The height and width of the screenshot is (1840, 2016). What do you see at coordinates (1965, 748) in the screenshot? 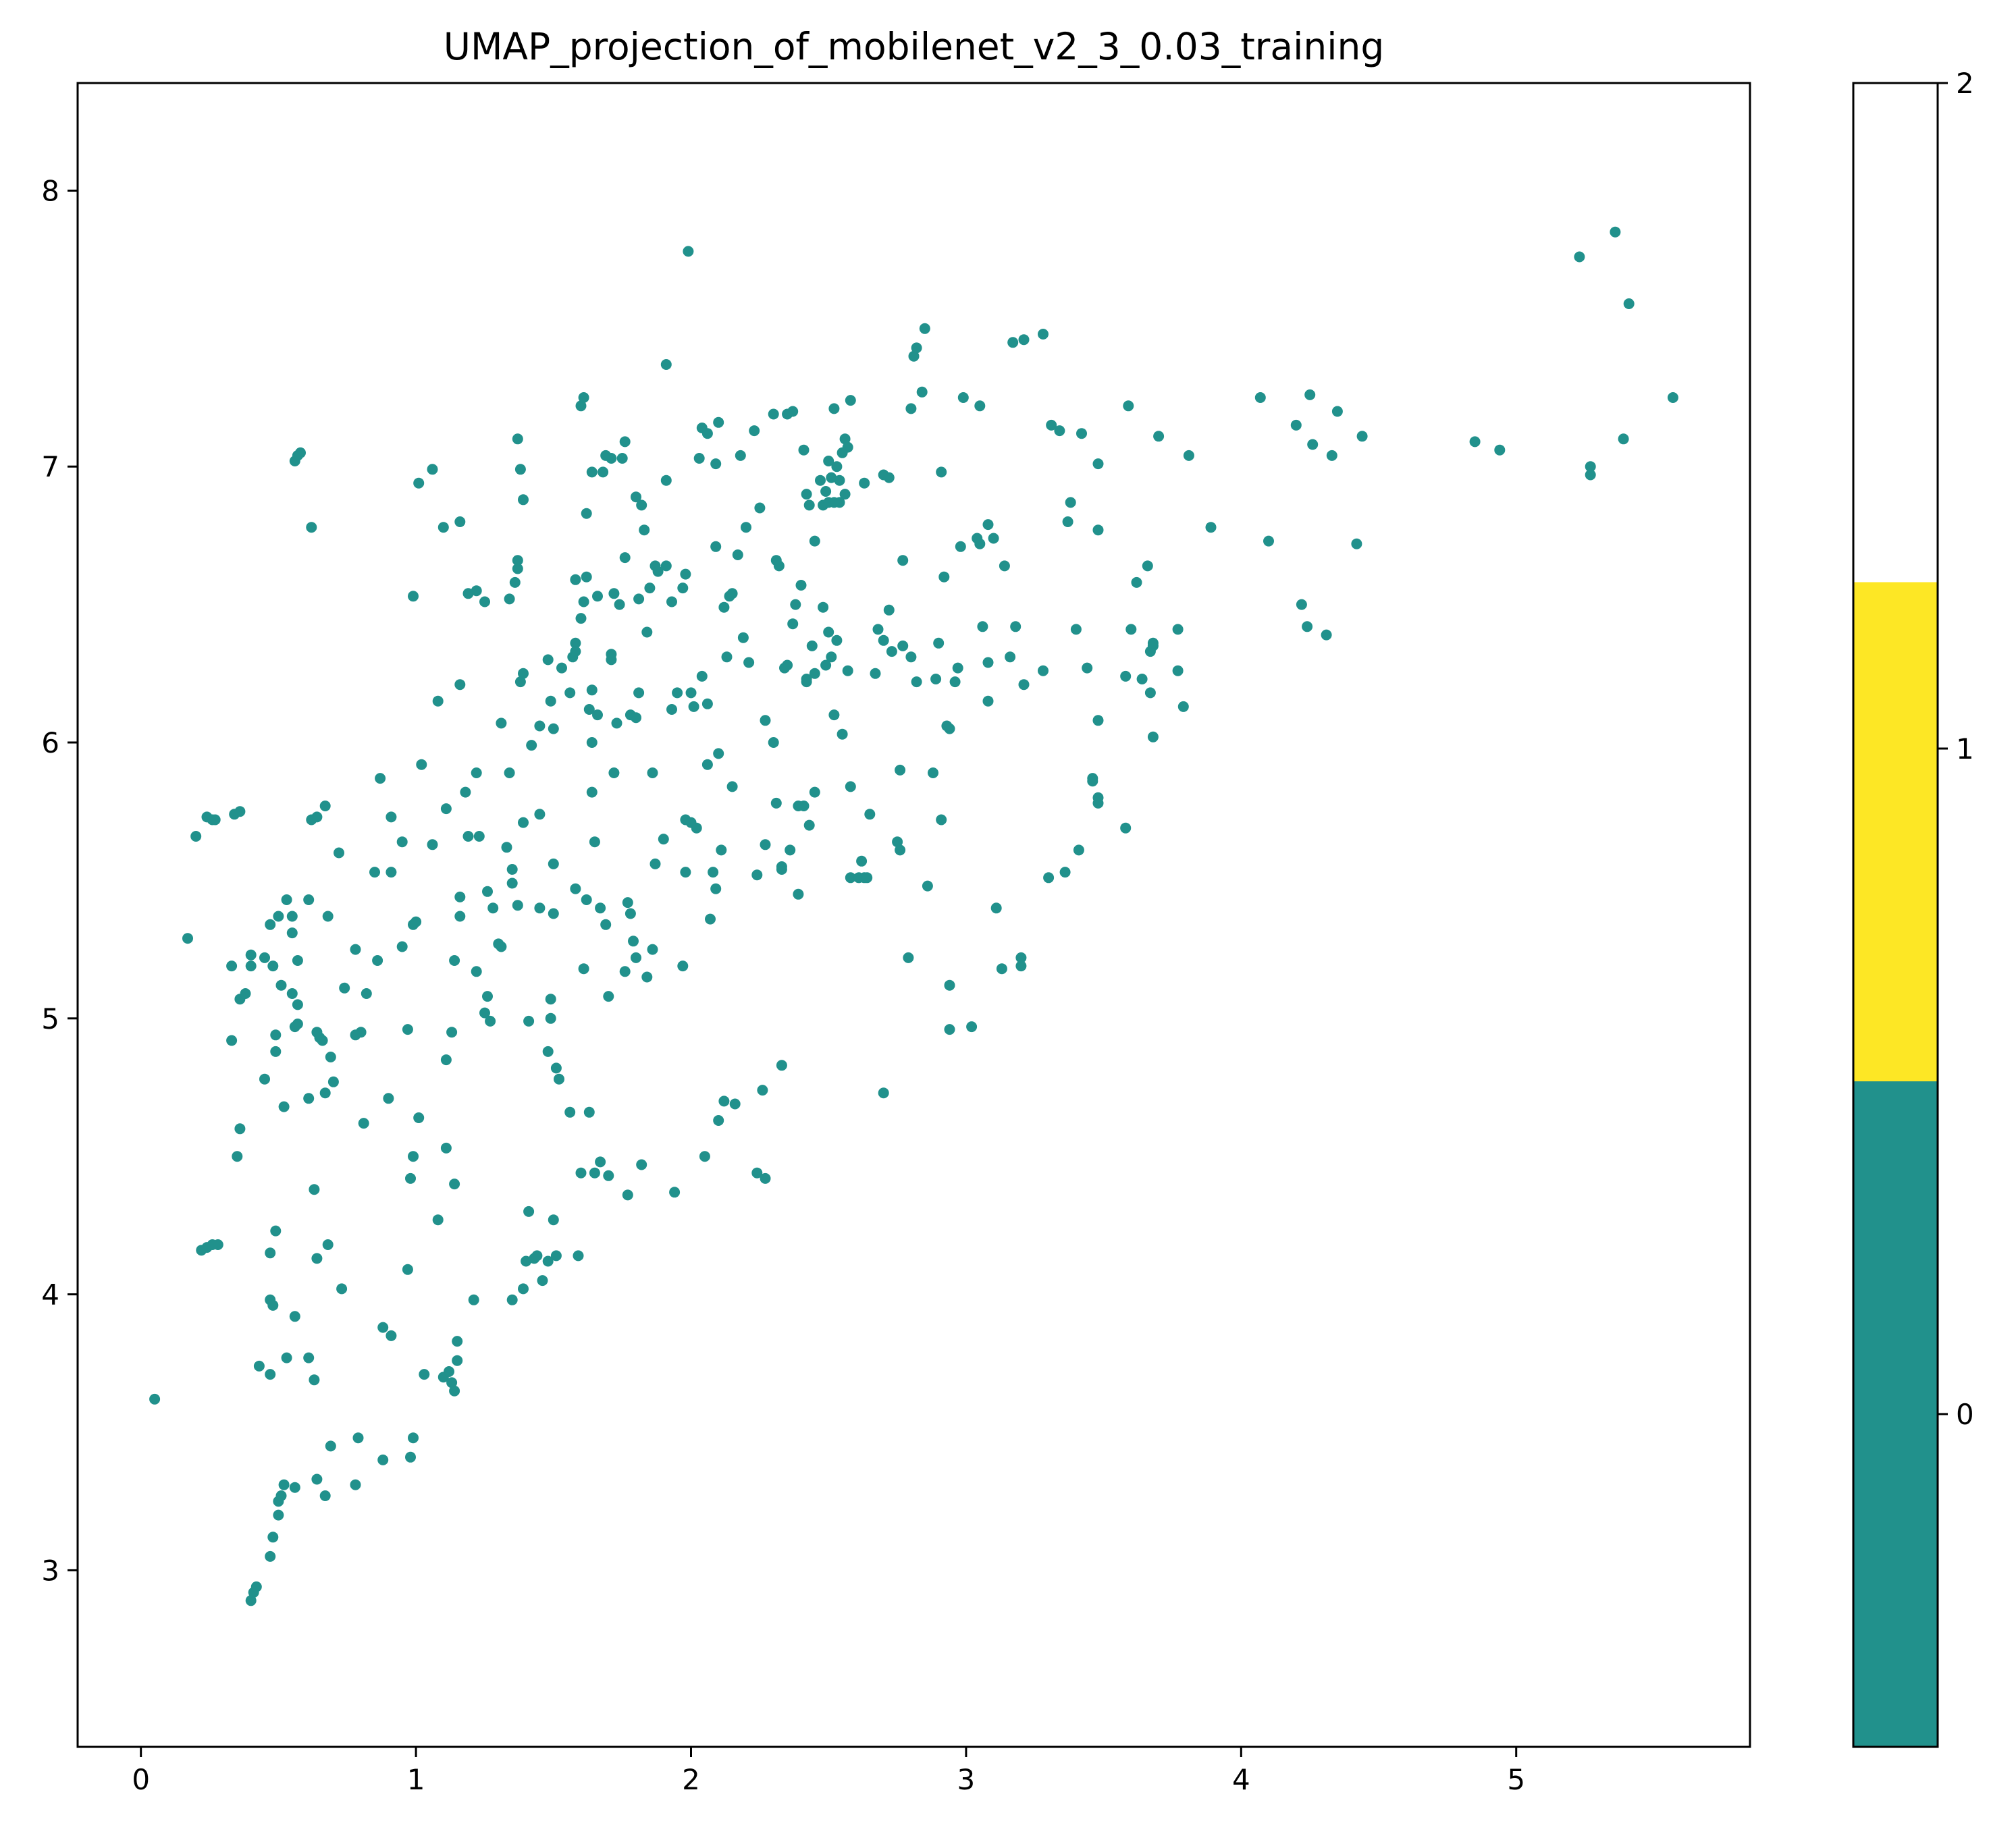
I see `colorbar-tick-label: 1` at bounding box center [1965, 748].